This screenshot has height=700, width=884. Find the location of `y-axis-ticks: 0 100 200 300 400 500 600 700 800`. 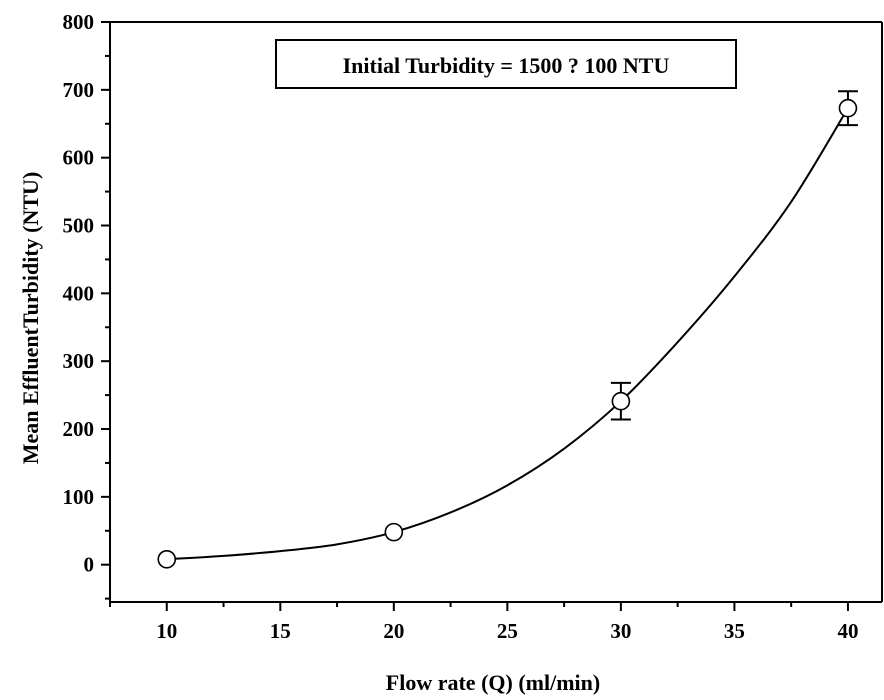

y-axis-ticks: 0 100 200 300 400 500 600 700 800 is located at coordinates (86, 305).